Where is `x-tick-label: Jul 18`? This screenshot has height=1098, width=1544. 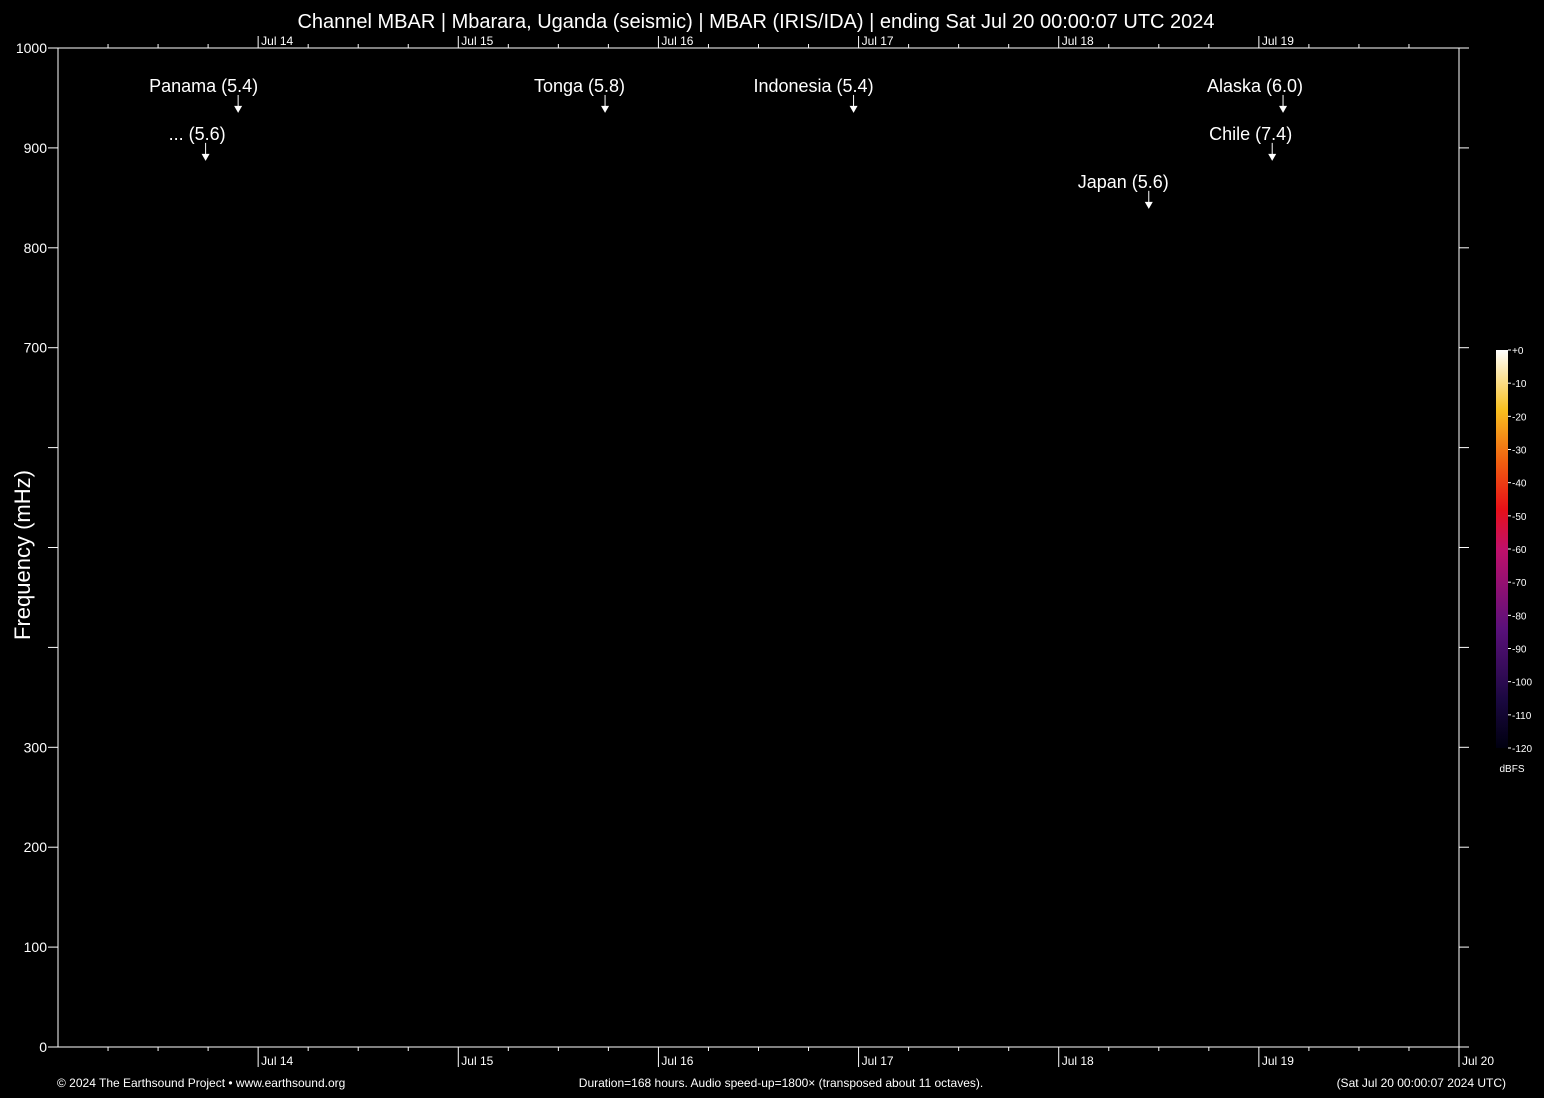 x-tick-label: Jul 18 is located at coordinates (1078, 1061).